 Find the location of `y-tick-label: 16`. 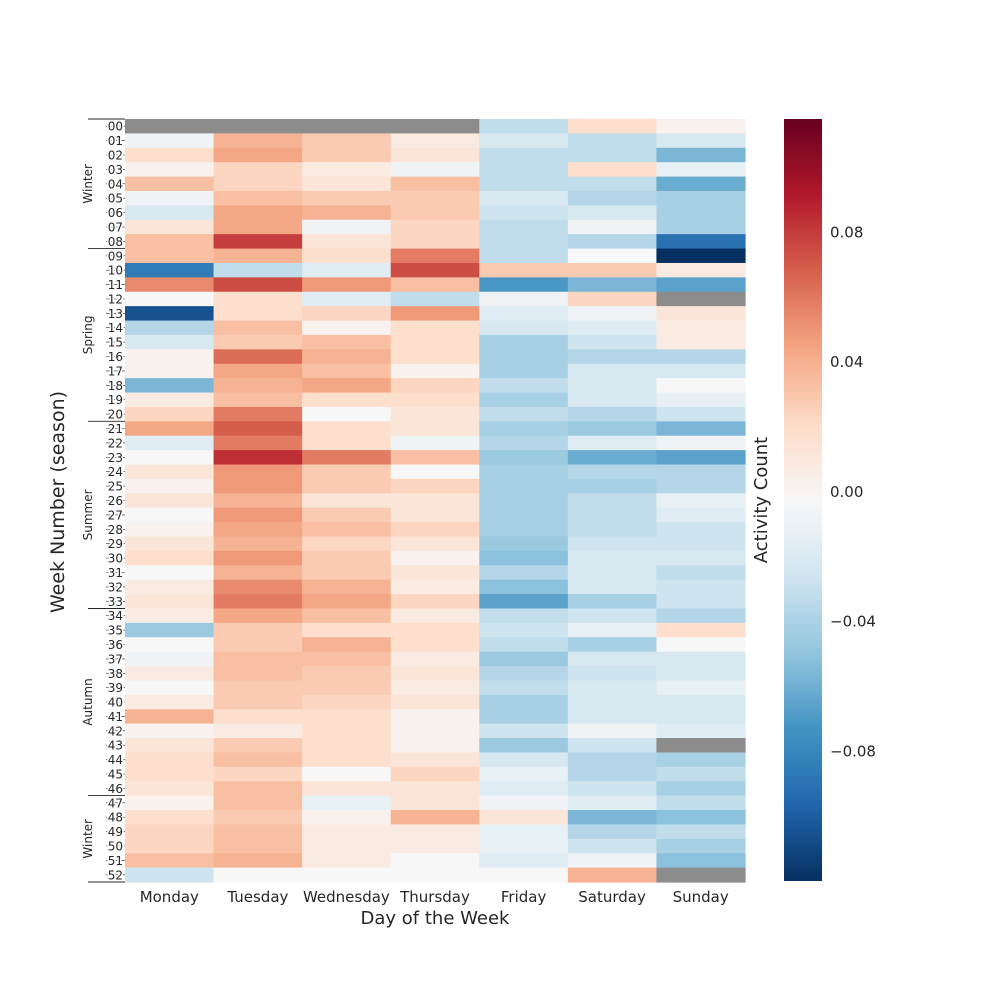

y-tick-label: 16 is located at coordinates (115, 357).